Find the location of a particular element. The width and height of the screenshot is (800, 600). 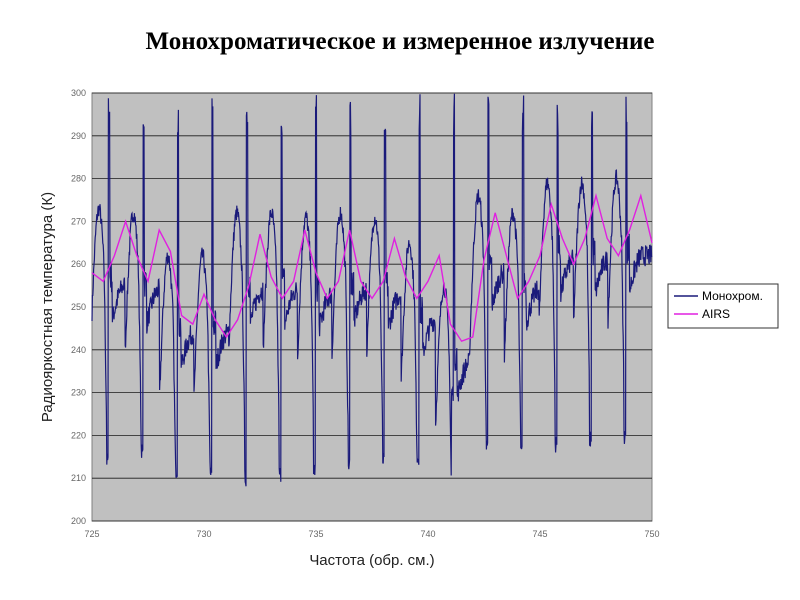

y-tick-label: 200 is located at coordinates (78, 521).